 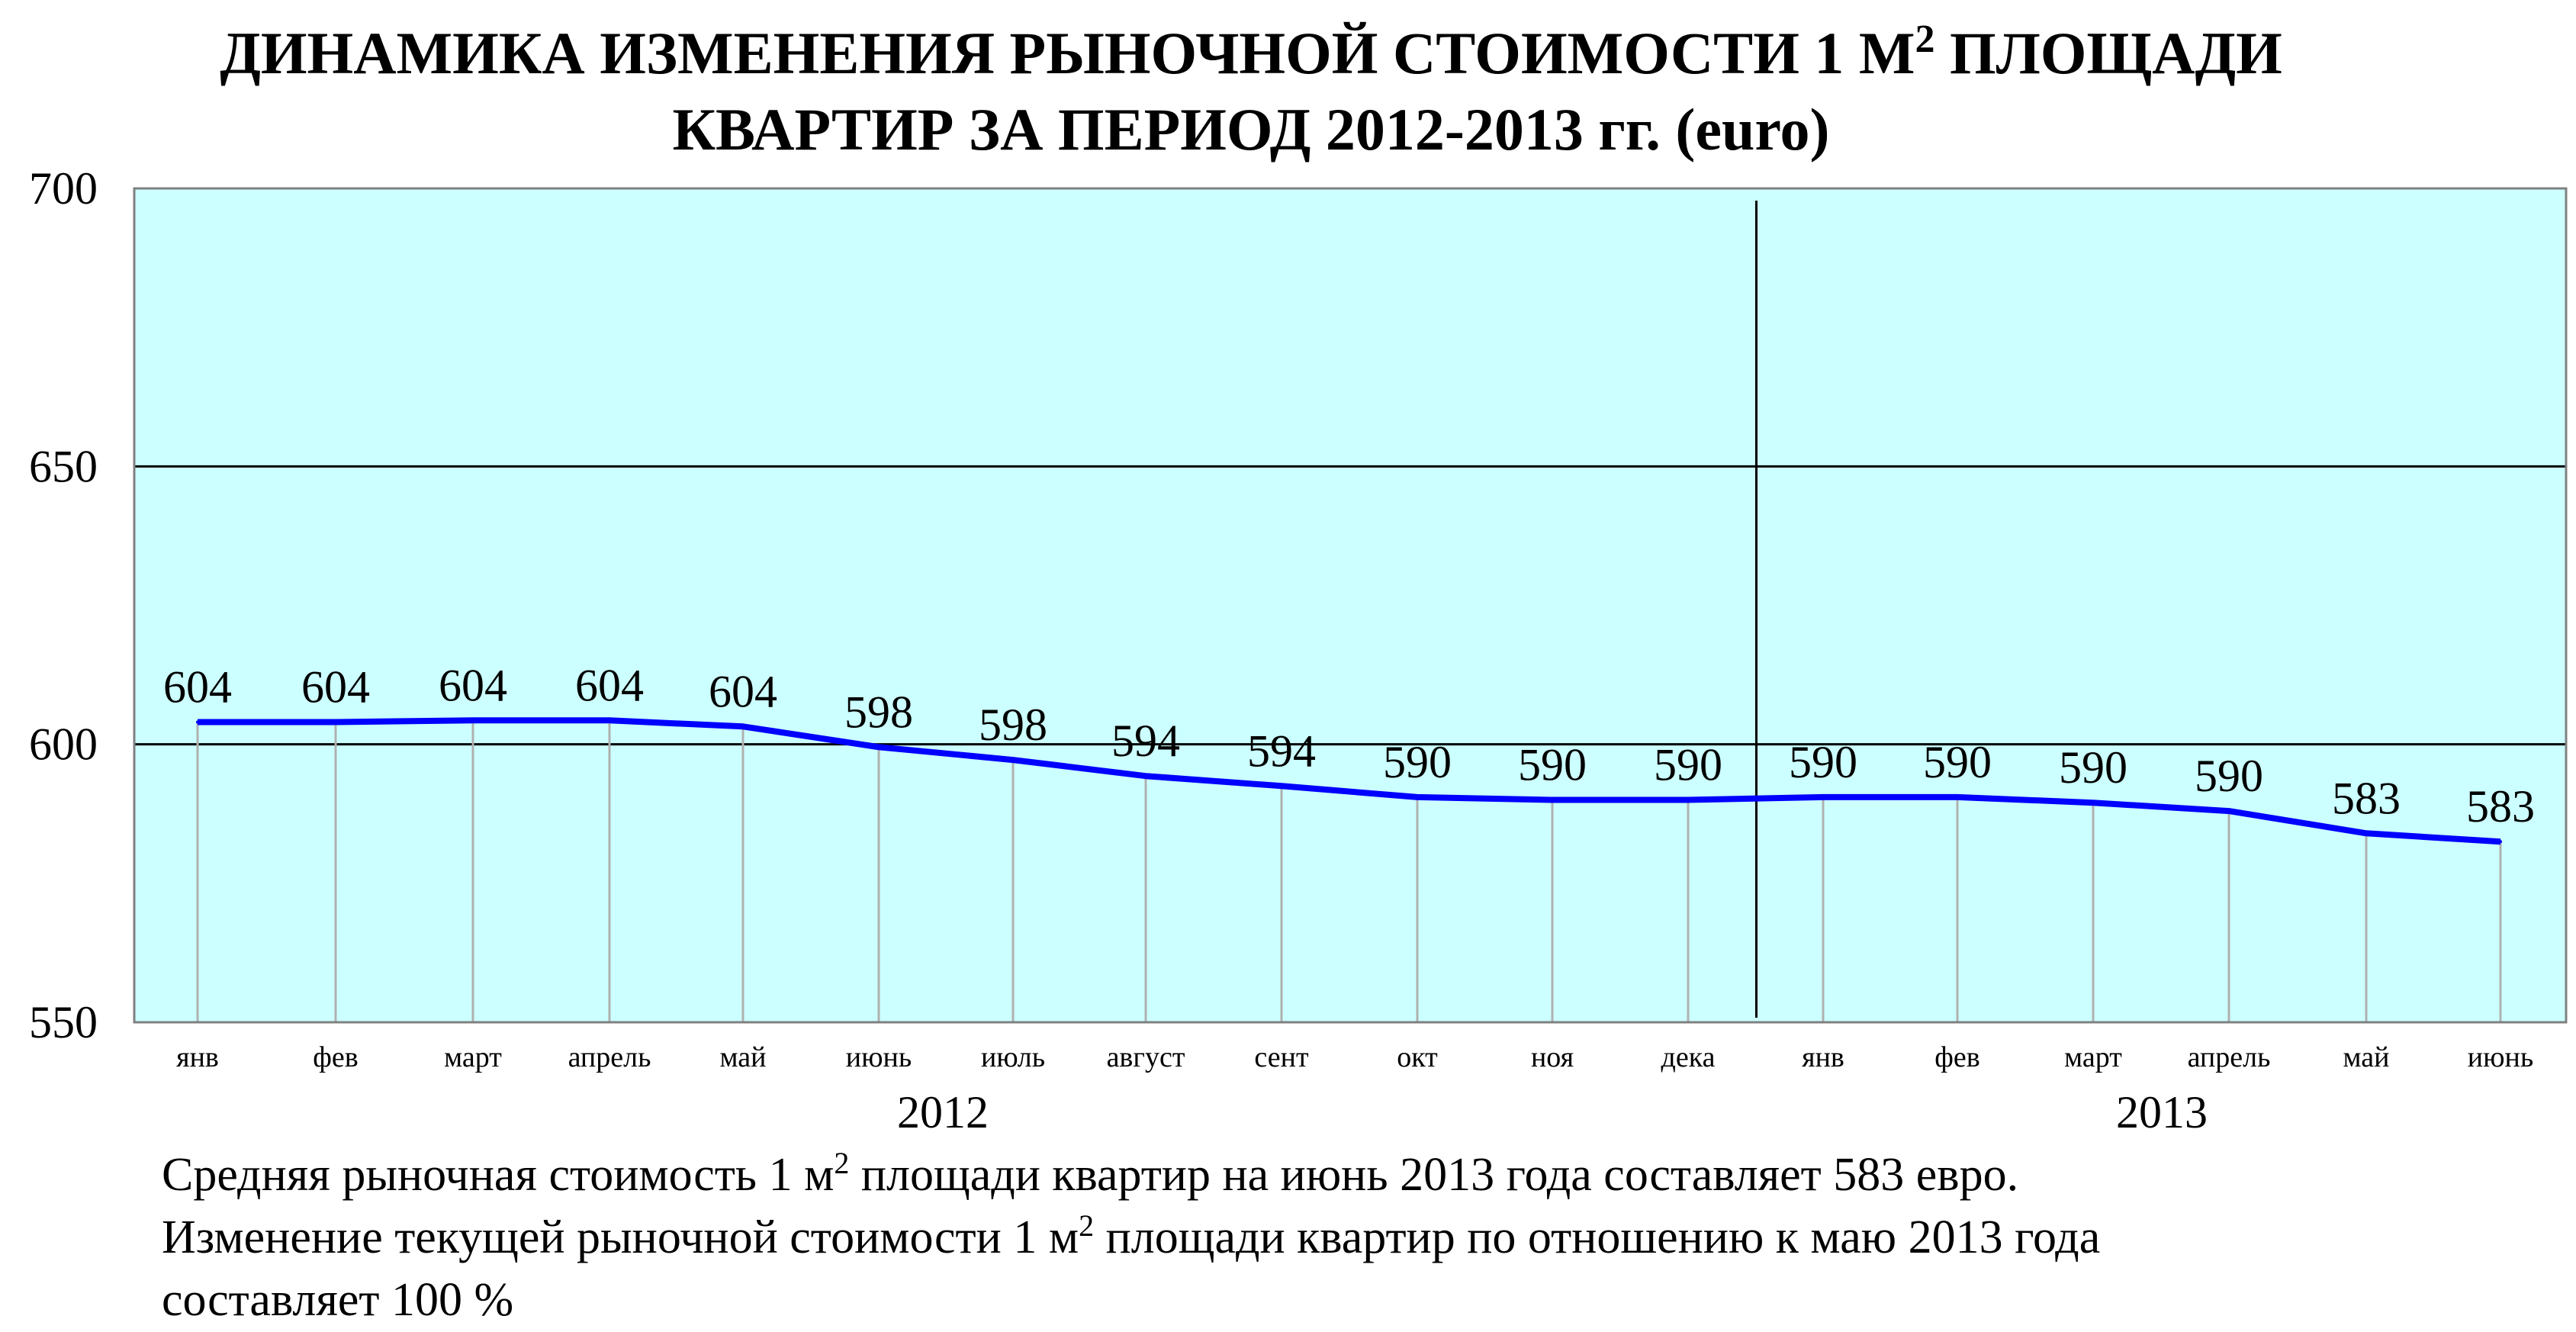 I want to click on x-tick-label: ноя, so click(x=1552, y=1057).